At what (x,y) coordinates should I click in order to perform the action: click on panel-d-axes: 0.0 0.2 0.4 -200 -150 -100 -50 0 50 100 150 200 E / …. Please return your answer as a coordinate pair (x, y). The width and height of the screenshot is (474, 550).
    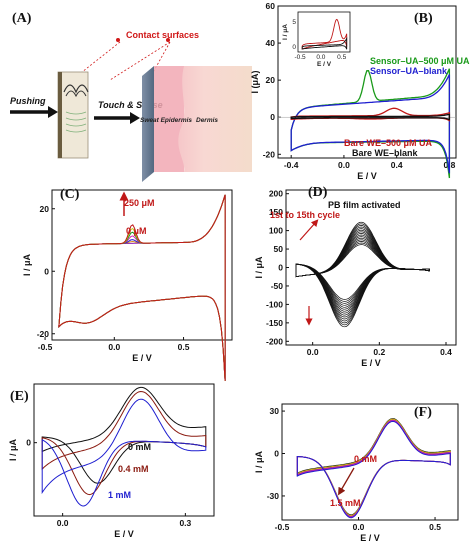
    Looking at the image, I should click on (355, 278).